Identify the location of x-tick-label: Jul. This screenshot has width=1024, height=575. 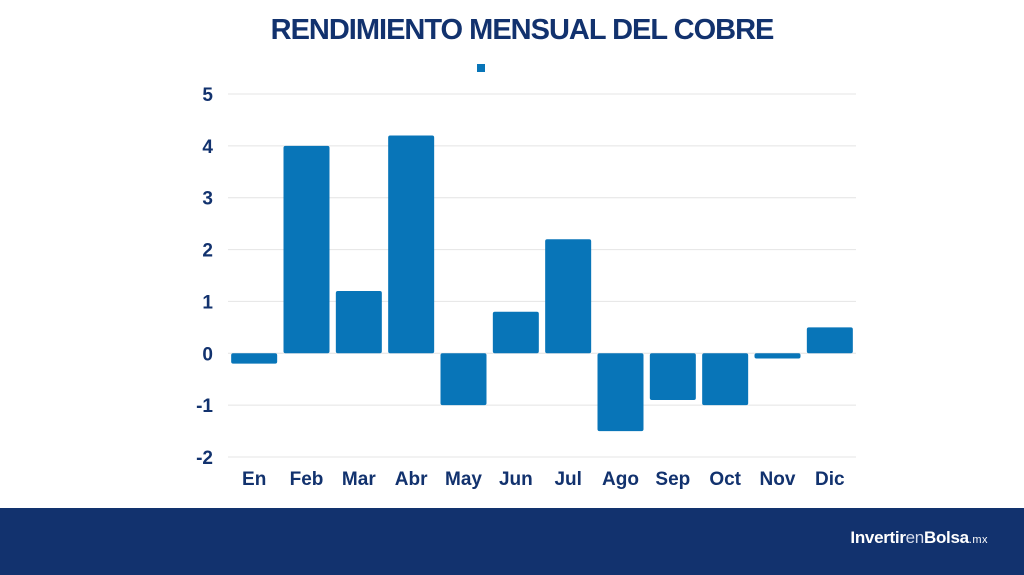
(567, 479).